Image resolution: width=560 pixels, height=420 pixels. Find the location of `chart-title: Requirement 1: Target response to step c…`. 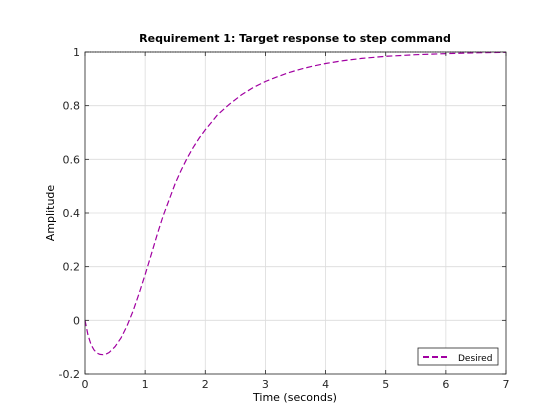

chart-title: Requirement 1: Target response to step c… is located at coordinates (295, 38).